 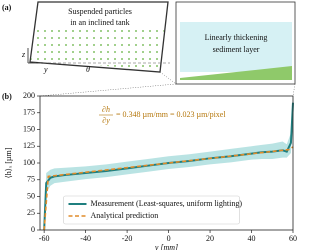 I want to click on panel-label: (a), so click(x=7, y=7).